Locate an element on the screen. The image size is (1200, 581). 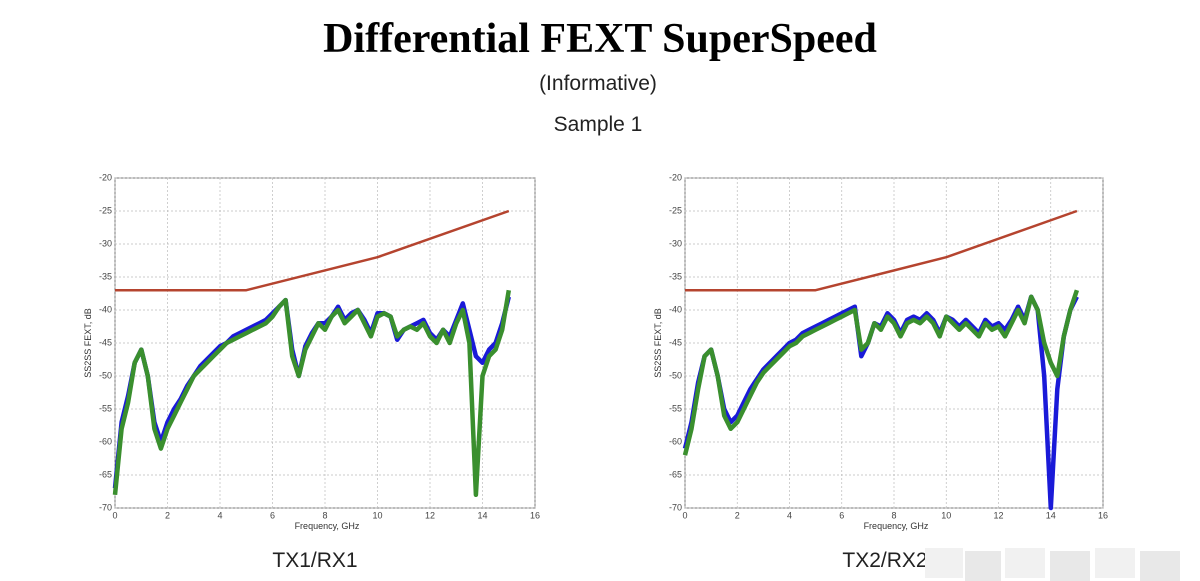
chart-caption: TX2/RX2 is located at coordinates (884, 560).